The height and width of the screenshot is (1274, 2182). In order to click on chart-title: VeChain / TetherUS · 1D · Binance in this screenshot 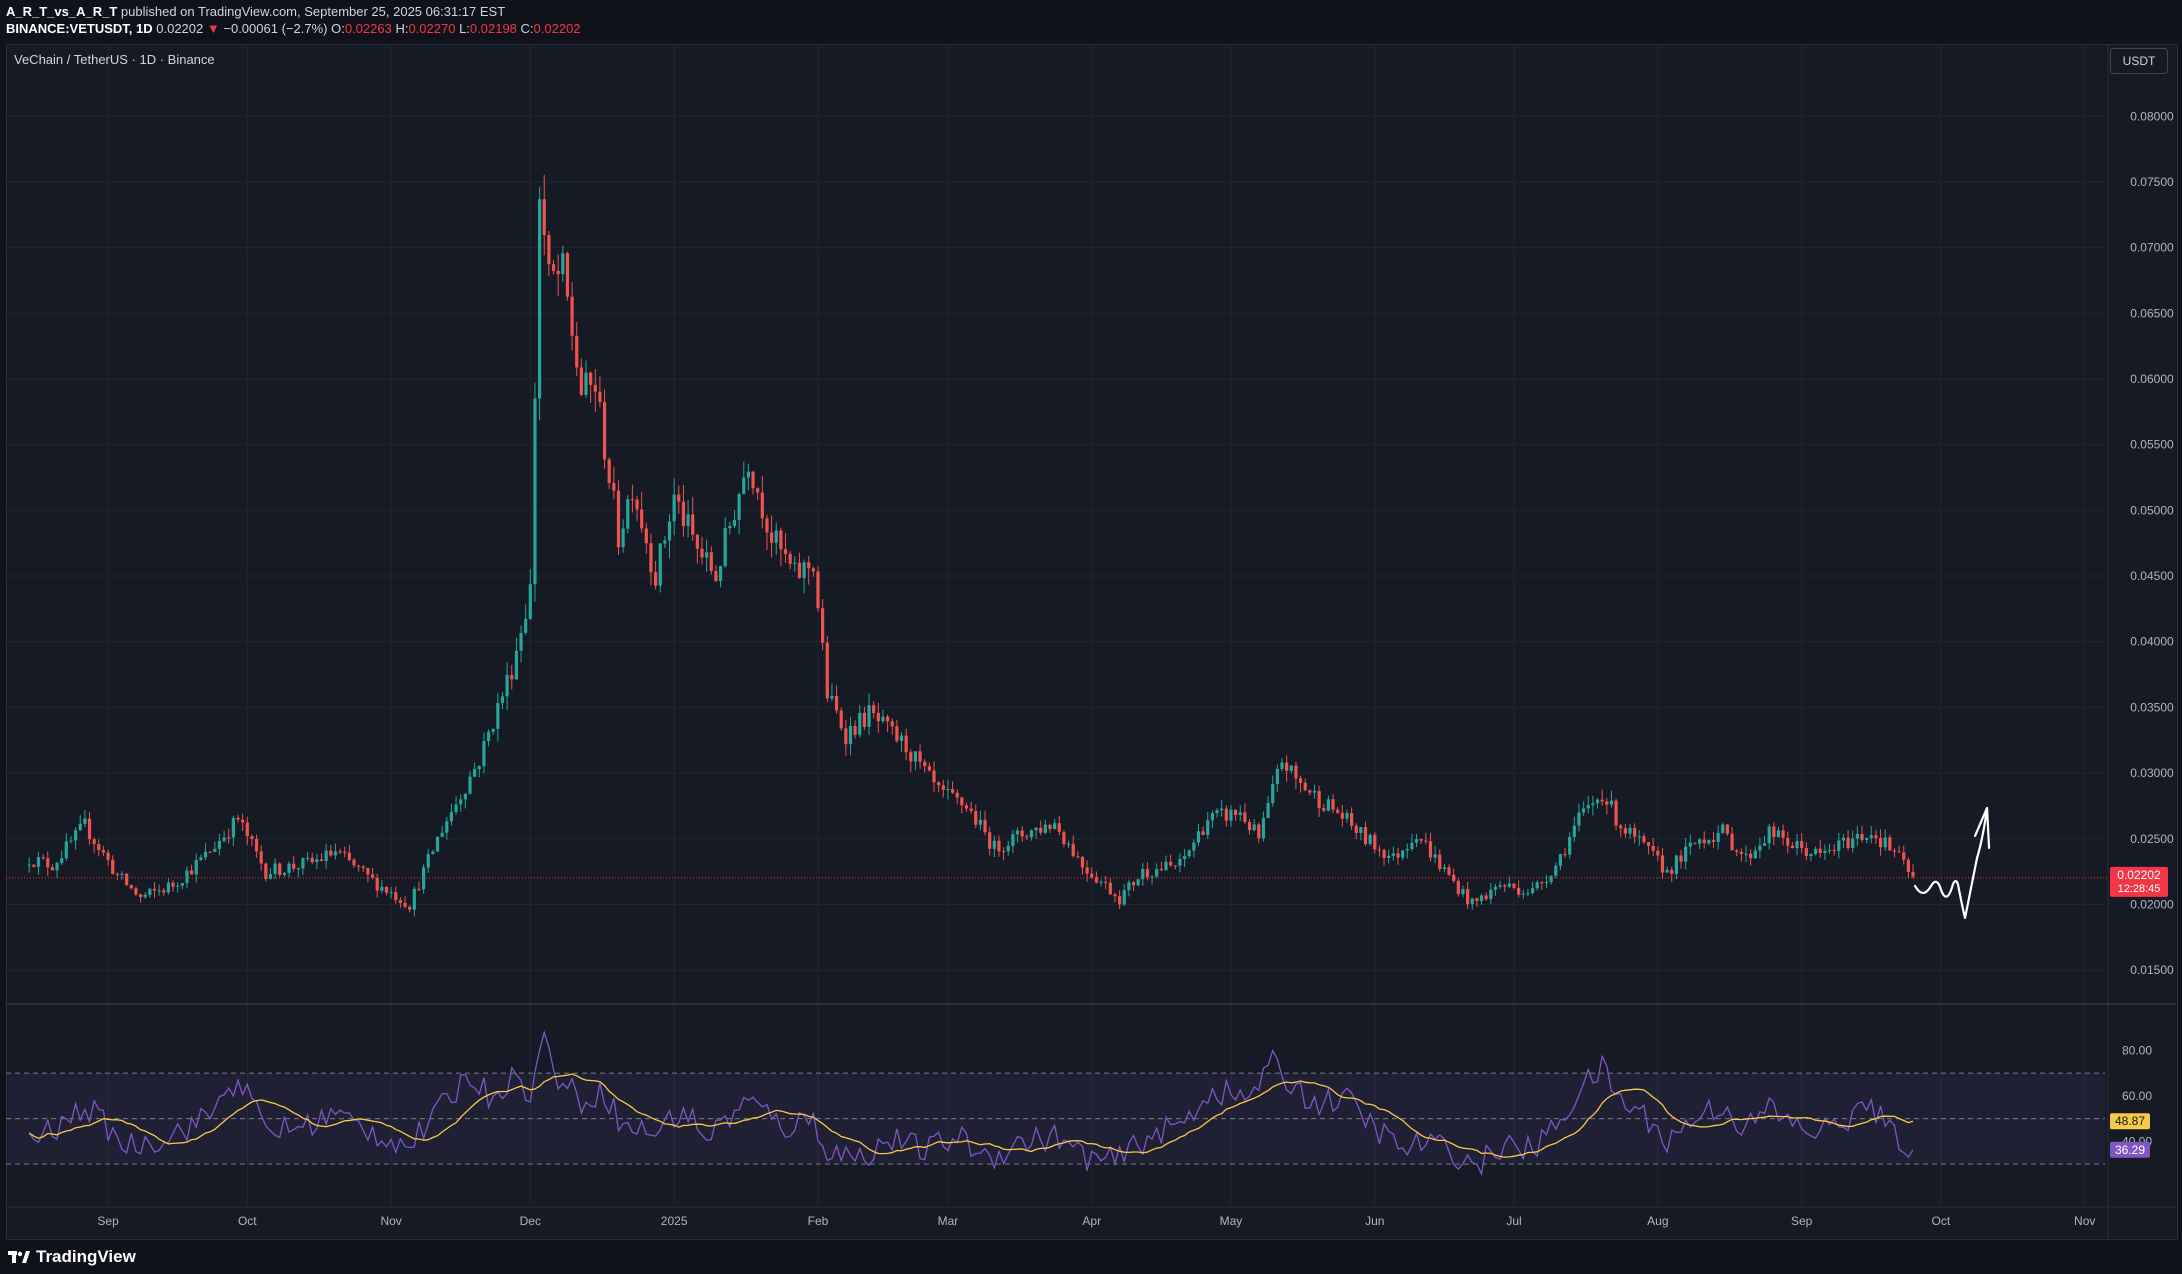, I will do `click(114, 59)`.